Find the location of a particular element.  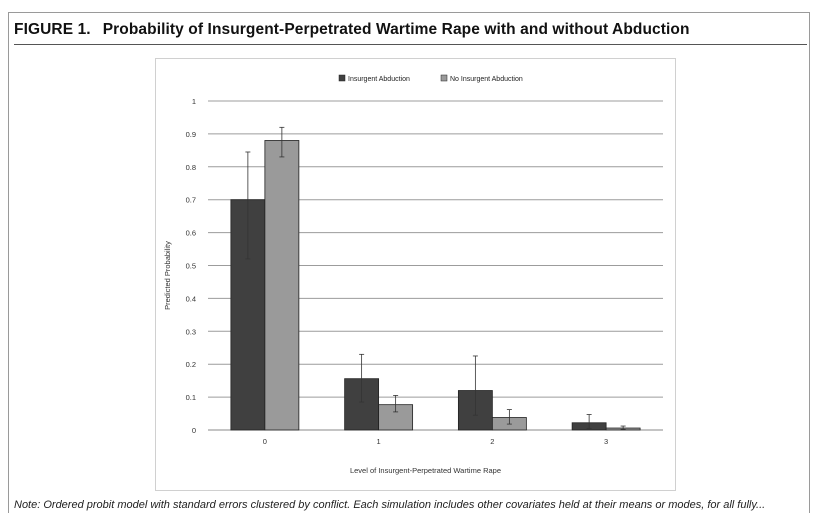

y-tick-label: 0.6 is located at coordinates (191, 233).